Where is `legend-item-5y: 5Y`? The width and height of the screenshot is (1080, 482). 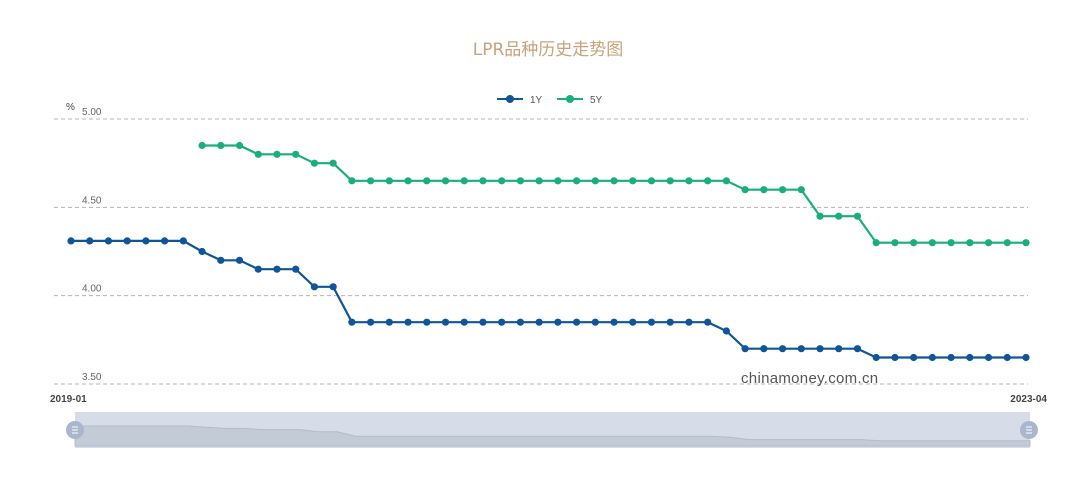 legend-item-5y: 5Y is located at coordinates (580, 100).